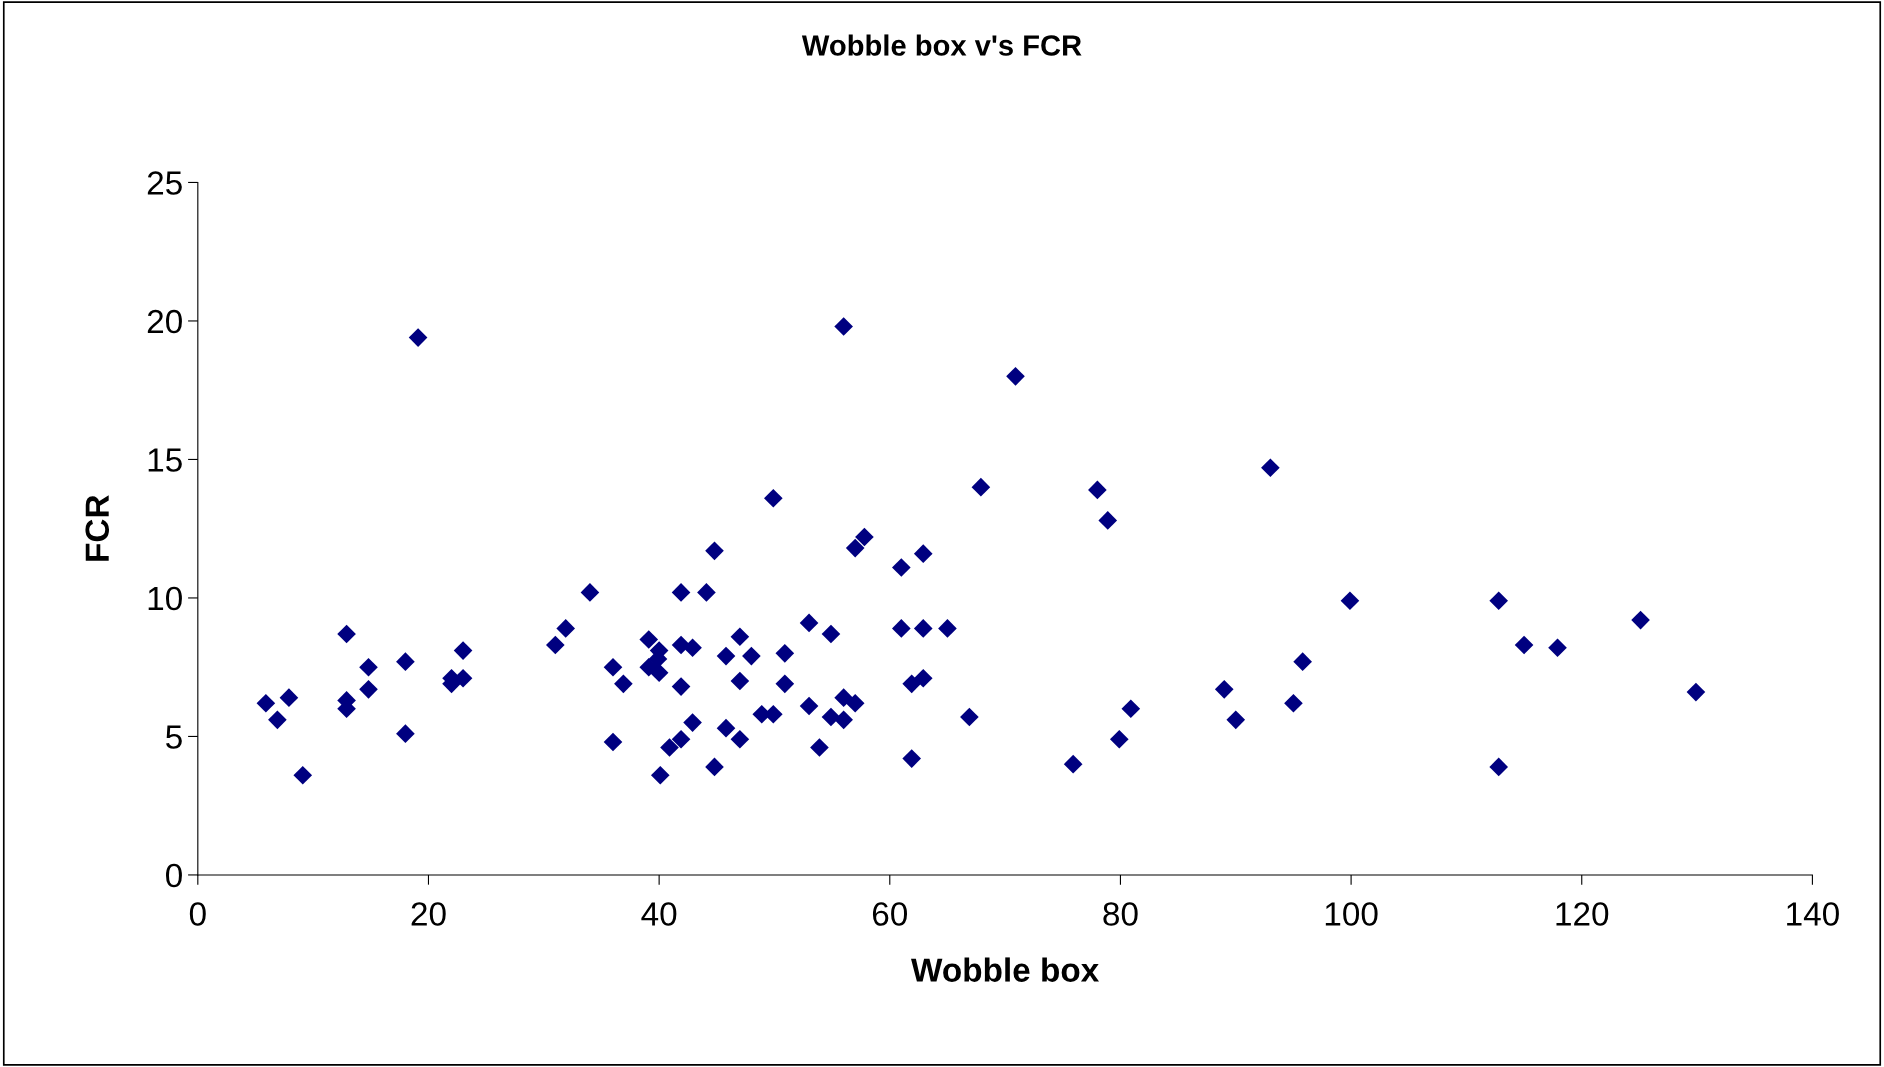 The width and height of the screenshot is (1884, 1067). What do you see at coordinates (890, 914) in the screenshot?
I see `x-tick-label: 60` at bounding box center [890, 914].